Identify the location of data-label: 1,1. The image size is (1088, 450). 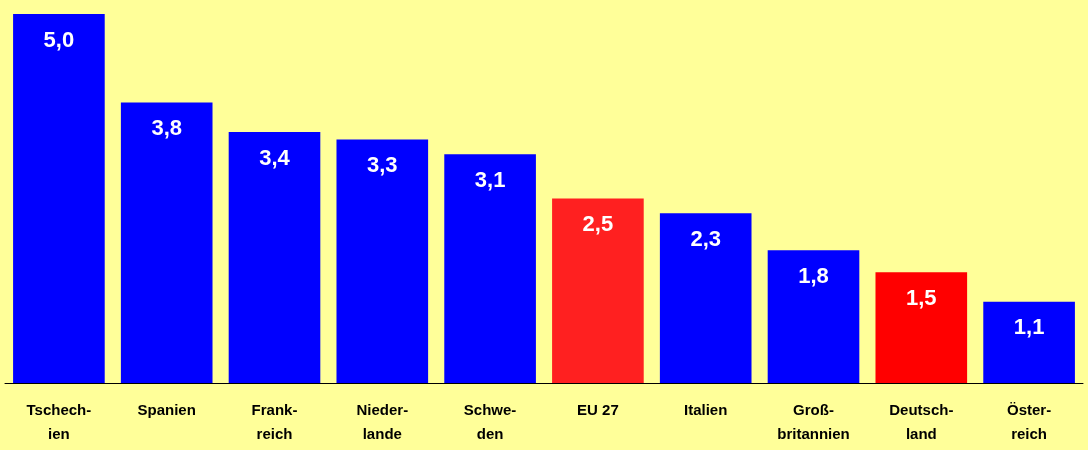
(1029, 327).